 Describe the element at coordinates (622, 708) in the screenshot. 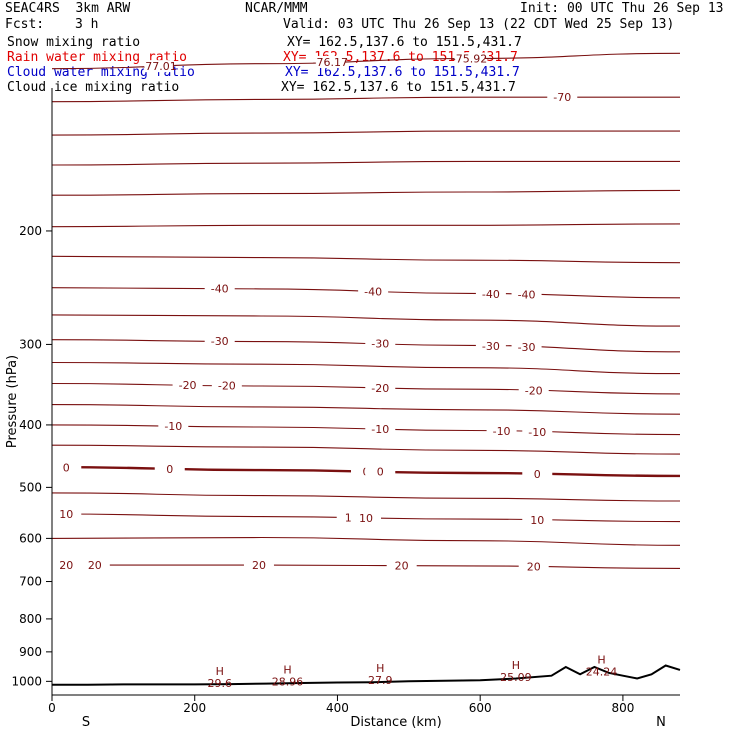

I see `x-tick-label: 800` at that location.